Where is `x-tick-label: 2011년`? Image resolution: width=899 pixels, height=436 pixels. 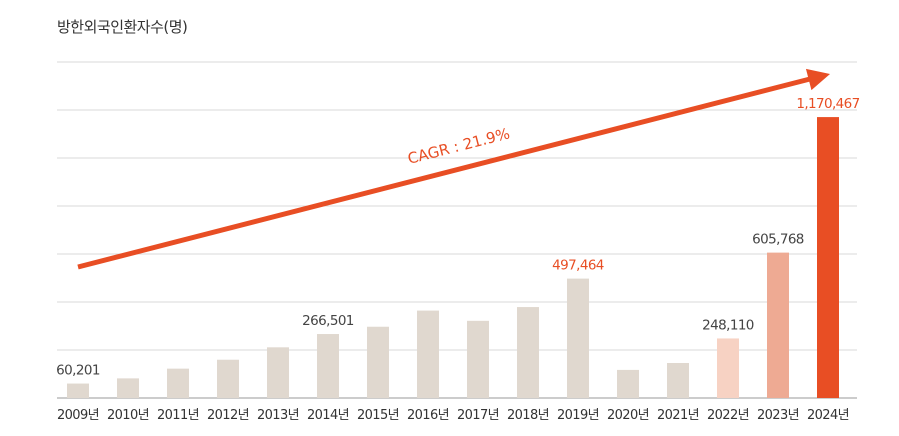
x-tick-label: 2011년 is located at coordinates (178, 415).